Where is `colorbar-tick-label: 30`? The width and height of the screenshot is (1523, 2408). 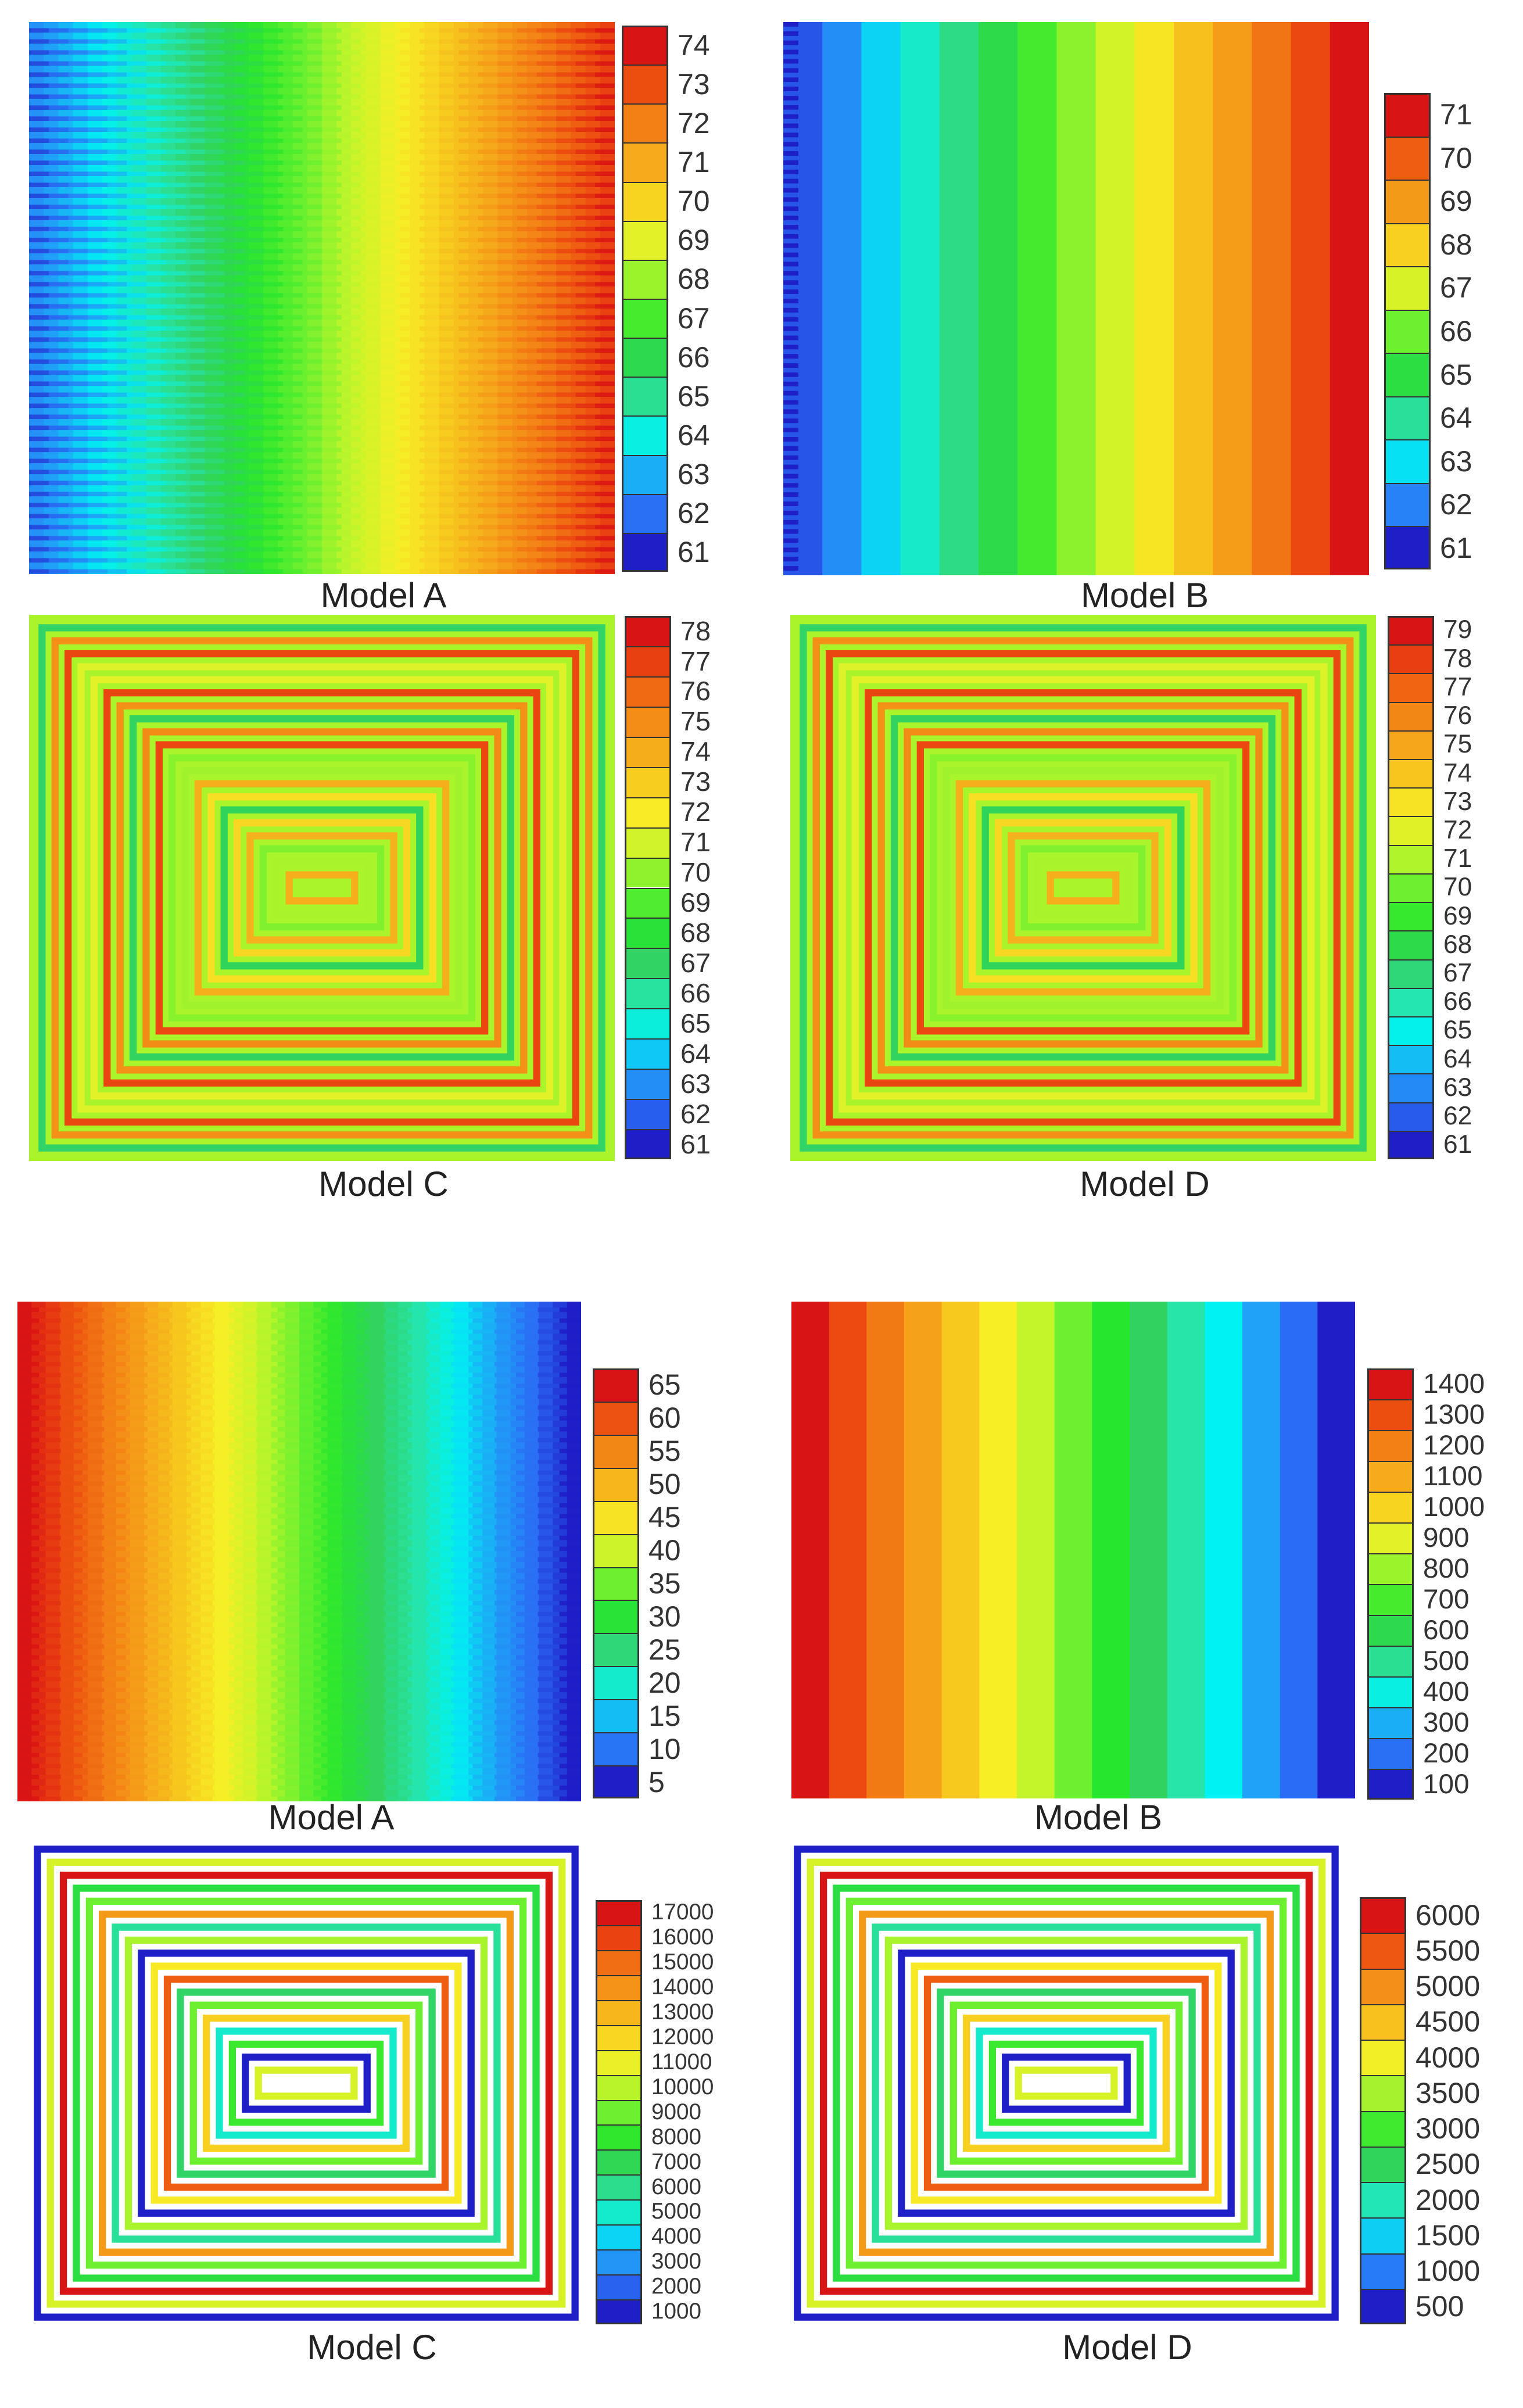
colorbar-tick-label: 30 is located at coordinates (664, 1616).